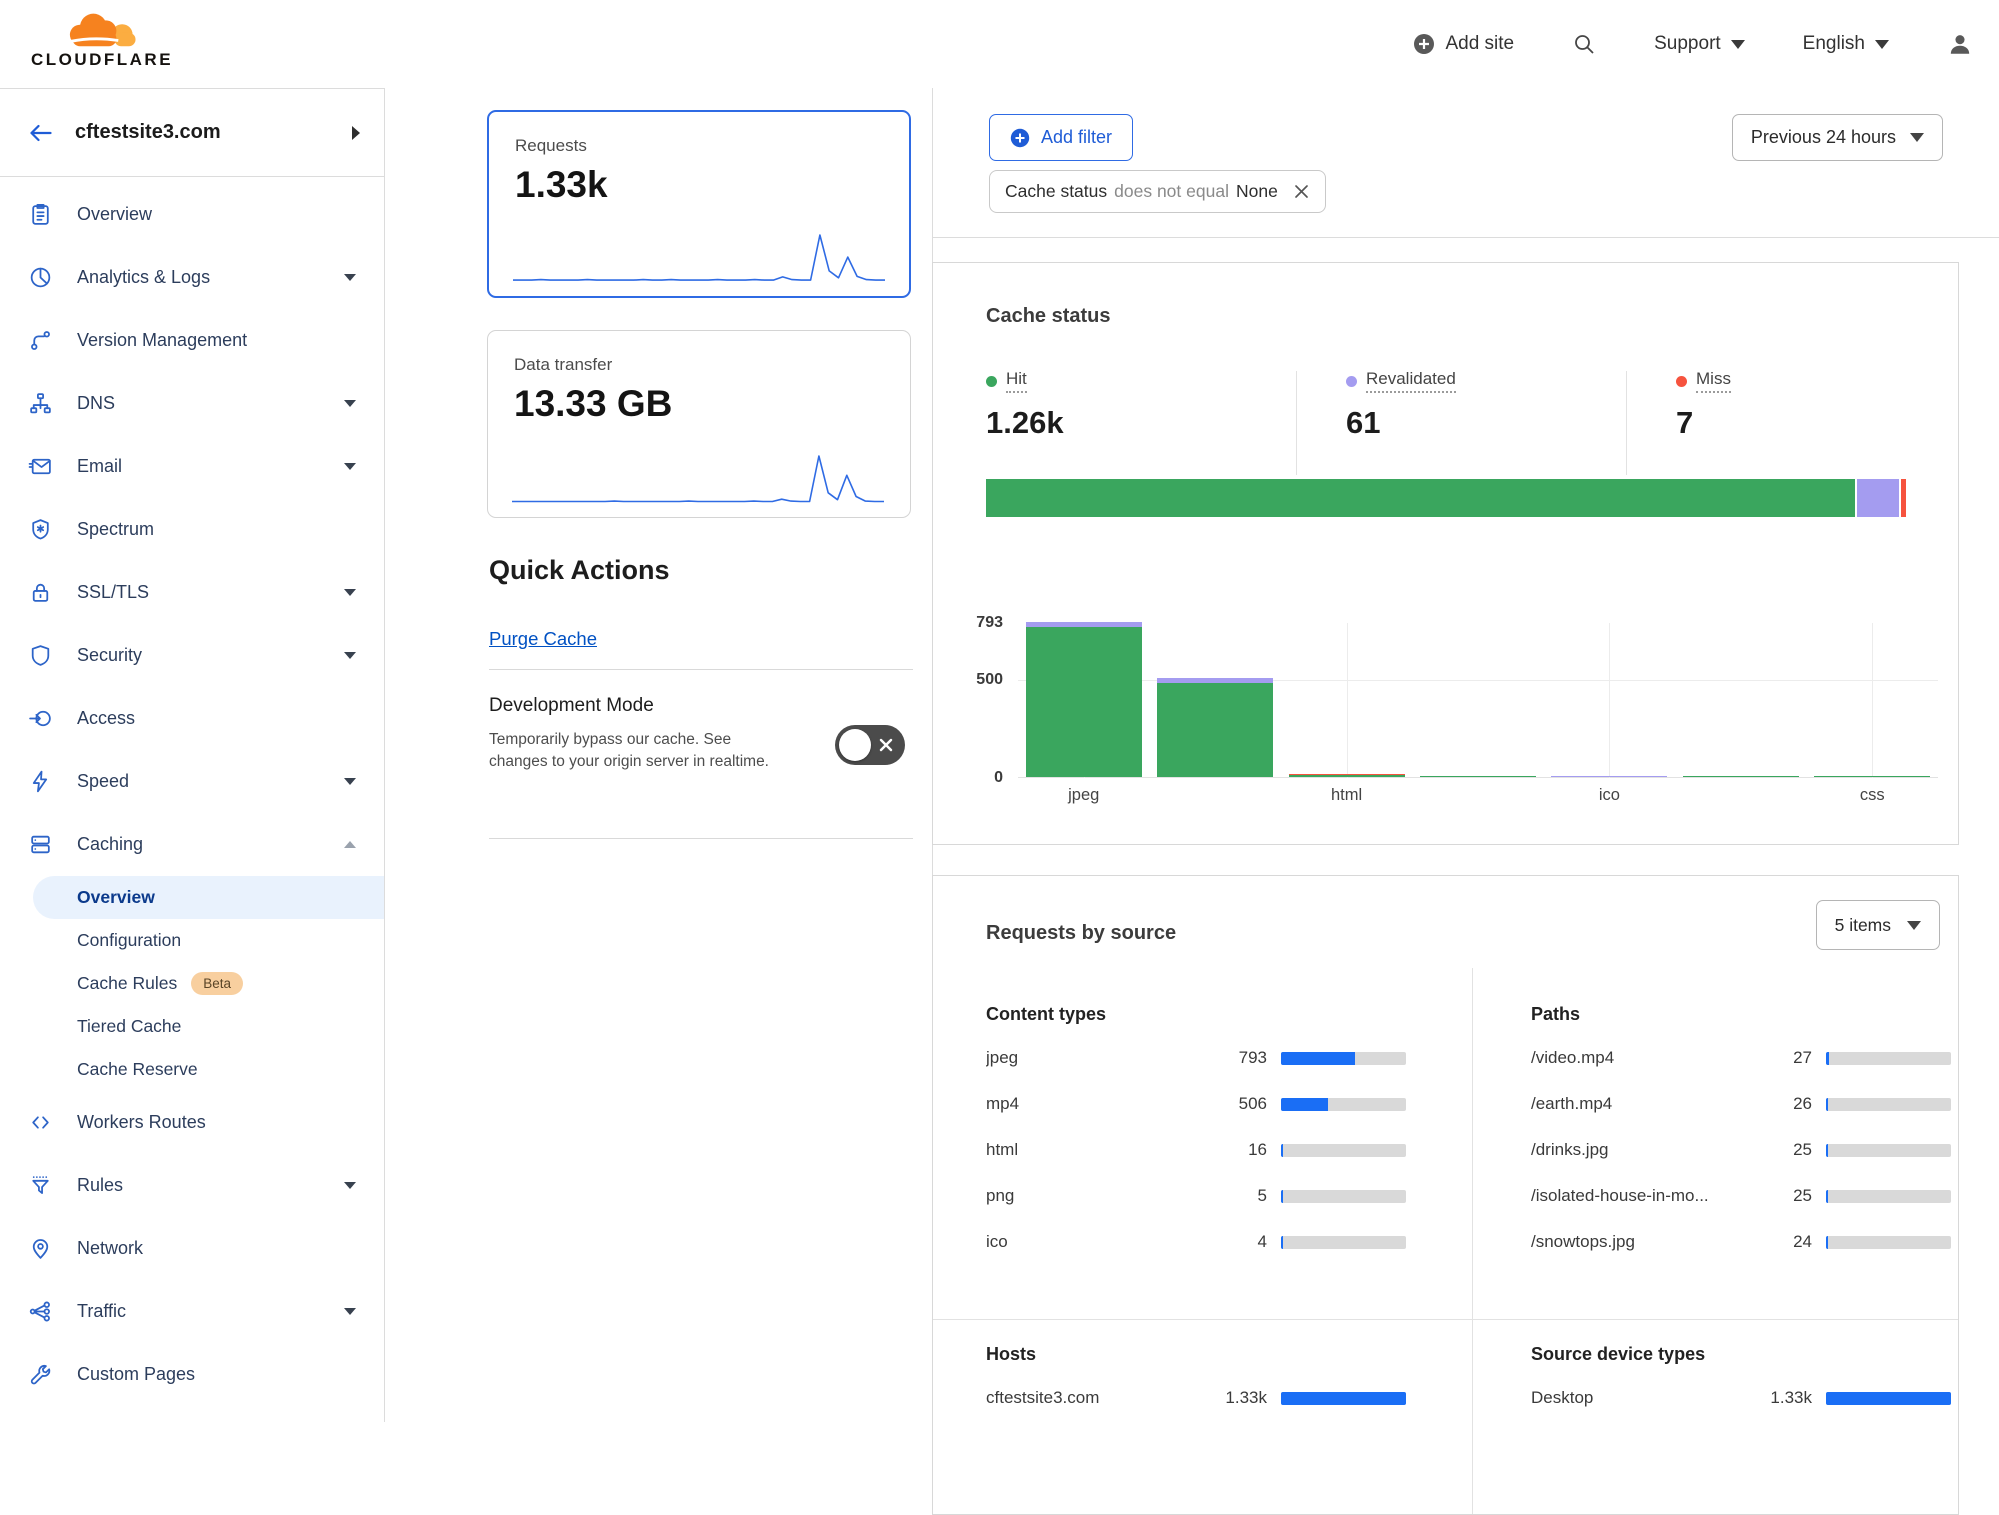  What do you see at coordinates (1025, 405) in the screenshot?
I see `hit-stat: Hit 1.26k` at bounding box center [1025, 405].